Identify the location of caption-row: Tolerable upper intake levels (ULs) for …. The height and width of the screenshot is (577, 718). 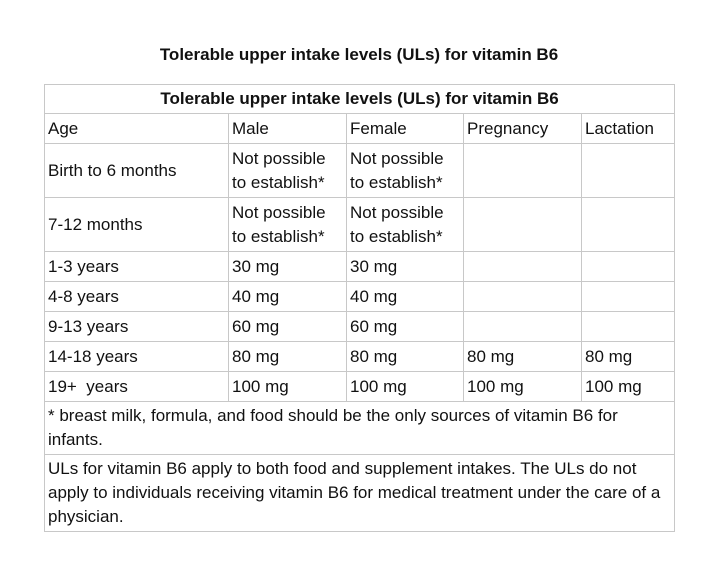
(359, 99).